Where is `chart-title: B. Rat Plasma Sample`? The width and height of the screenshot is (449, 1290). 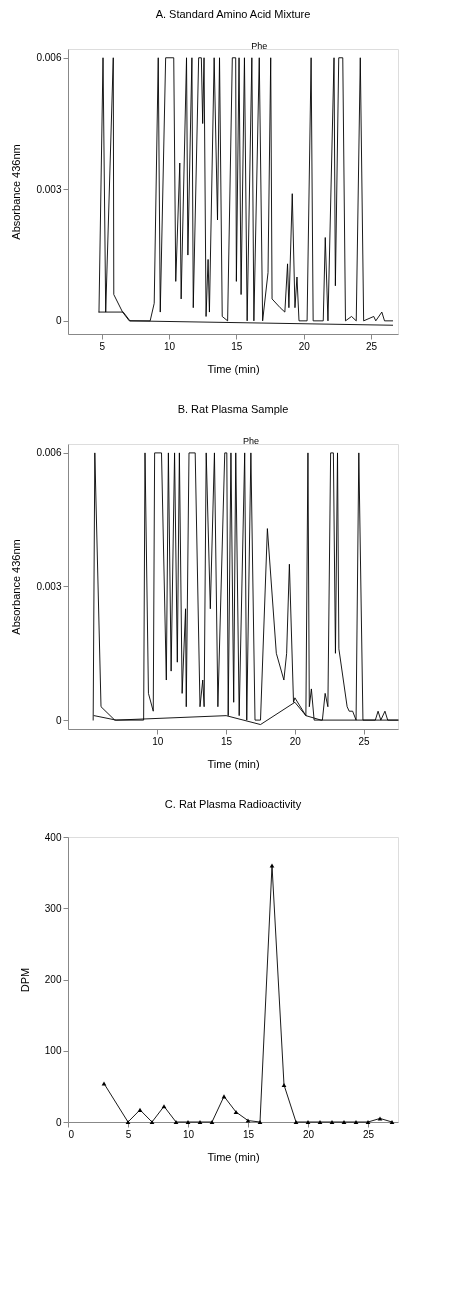
chart-title: B. Rat Plasma Sample is located at coordinates (233, 408).